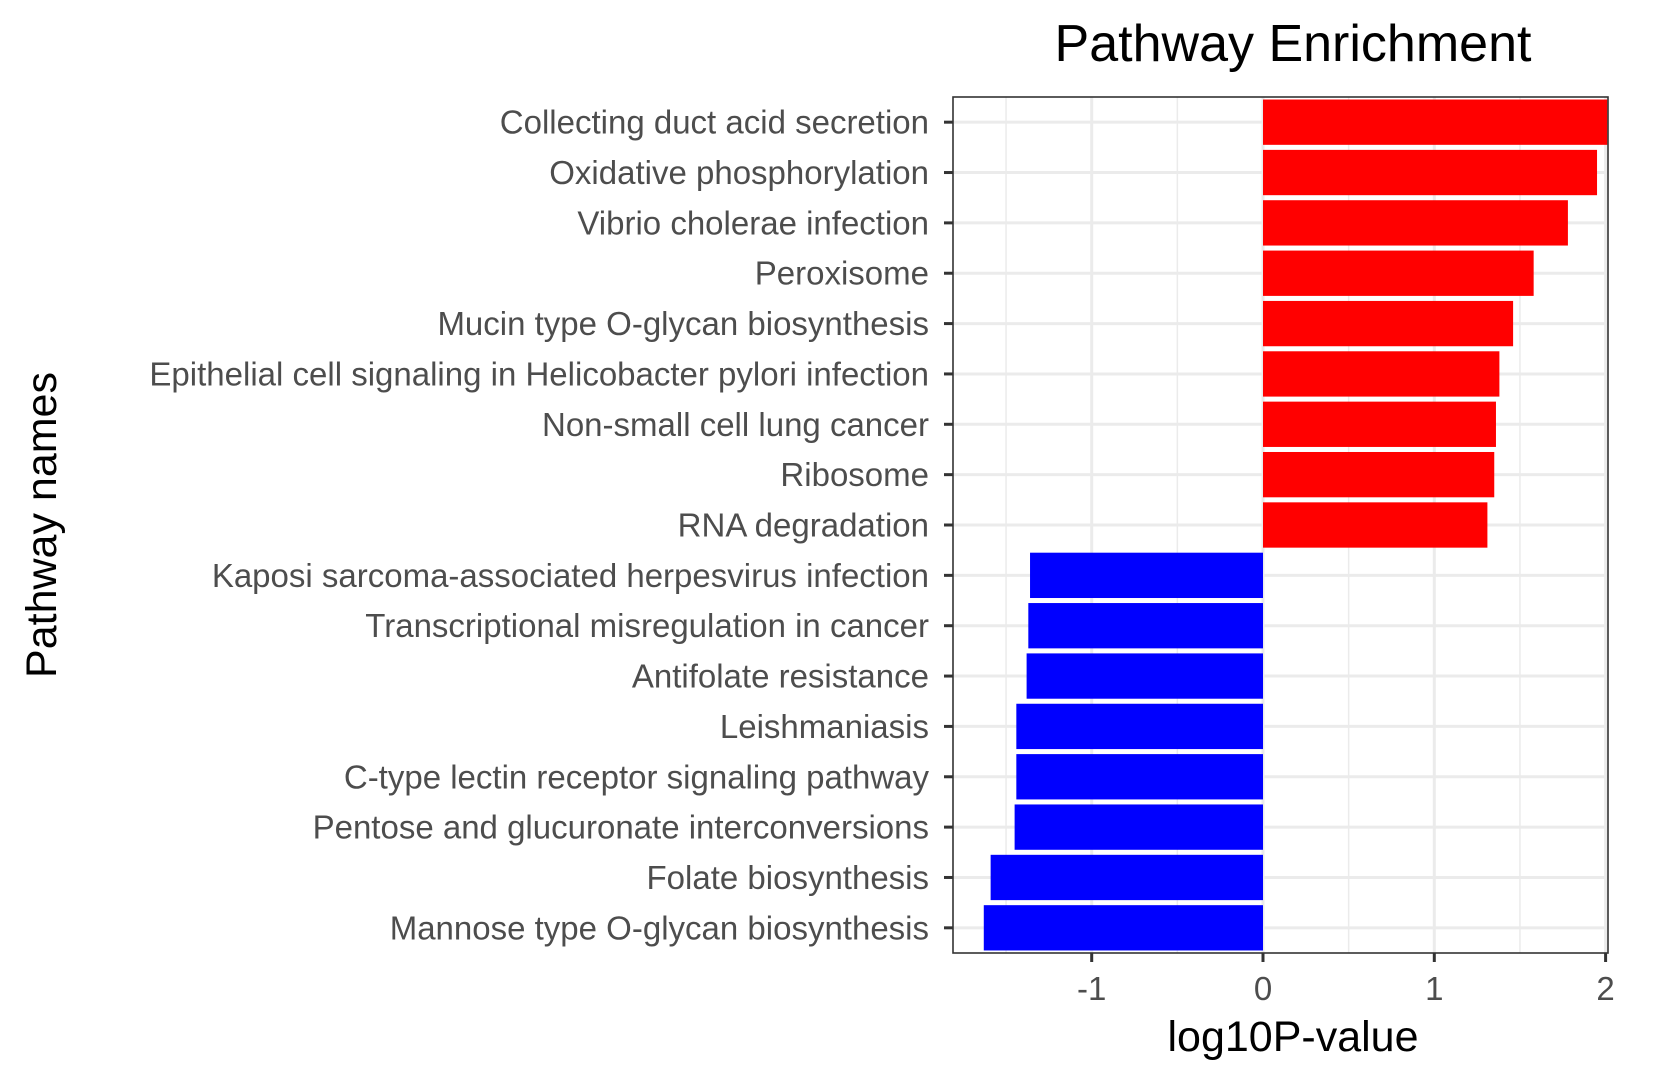  What do you see at coordinates (1605, 988) in the screenshot?
I see `x-tick-label: 2` at bounding box center [1605, 988].